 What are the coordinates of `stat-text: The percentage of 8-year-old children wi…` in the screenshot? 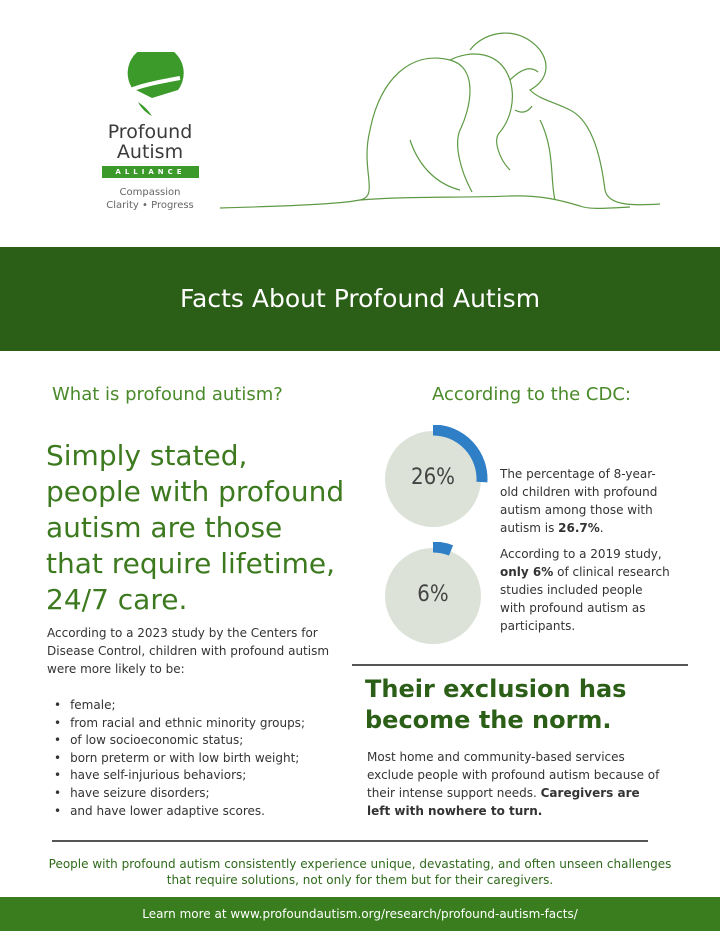 It's located at (579, 501).